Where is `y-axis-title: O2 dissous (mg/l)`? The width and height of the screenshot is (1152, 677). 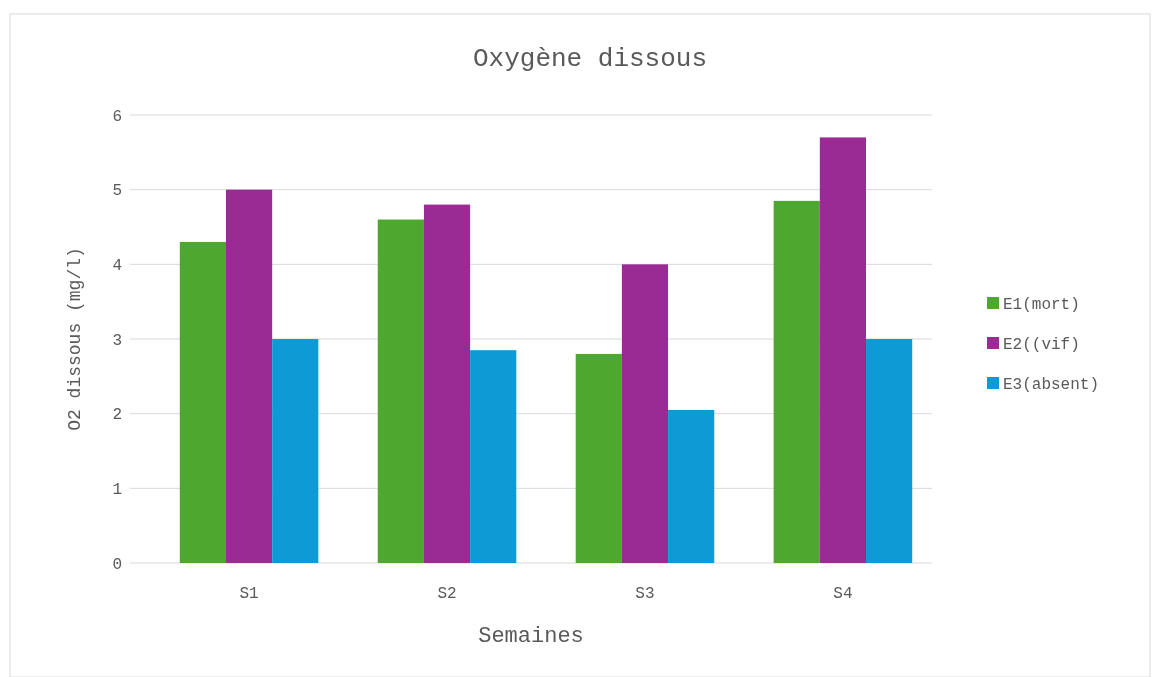
y-axis-title: O2 dissous (mg/l) is located at coordinates (75, 339).